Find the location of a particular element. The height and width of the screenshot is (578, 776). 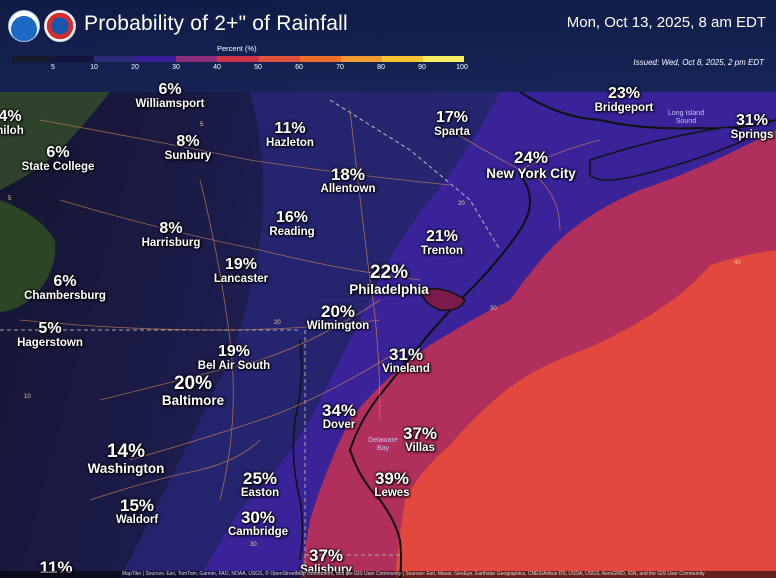

place-label: 16% Reading is located at coordinates (291, 224).